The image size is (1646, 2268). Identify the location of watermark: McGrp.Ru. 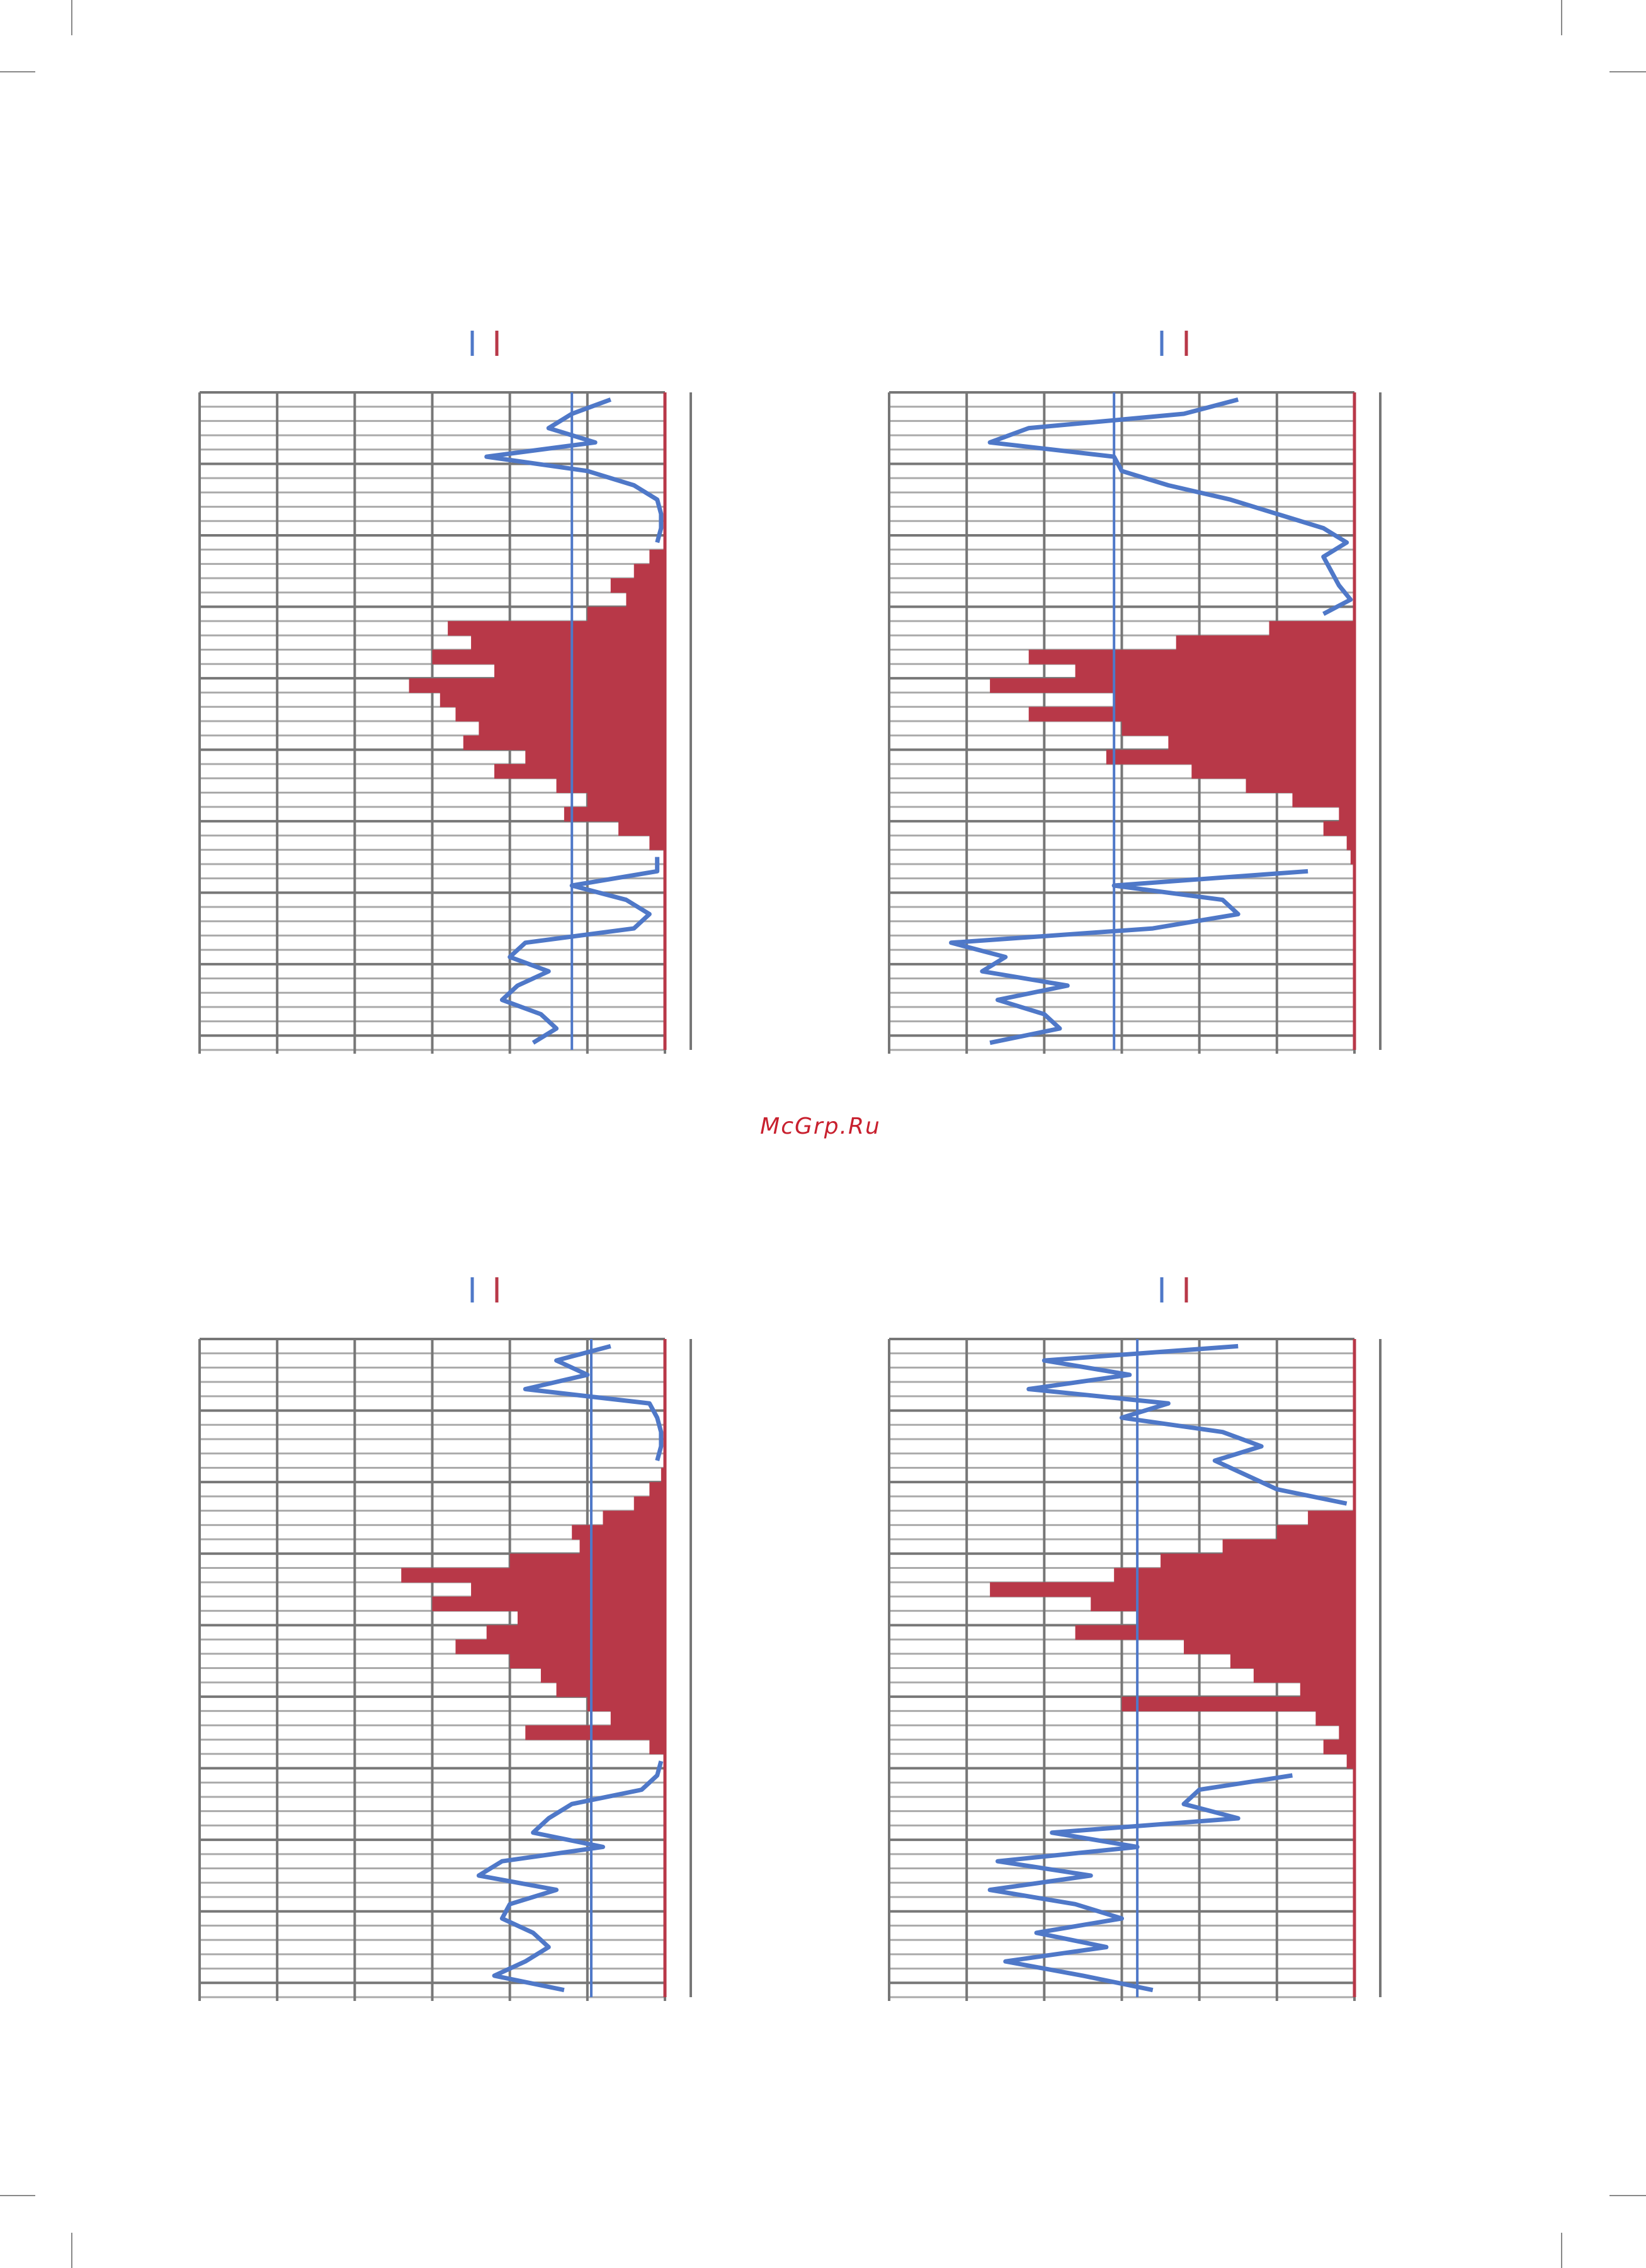
(820, 1126).